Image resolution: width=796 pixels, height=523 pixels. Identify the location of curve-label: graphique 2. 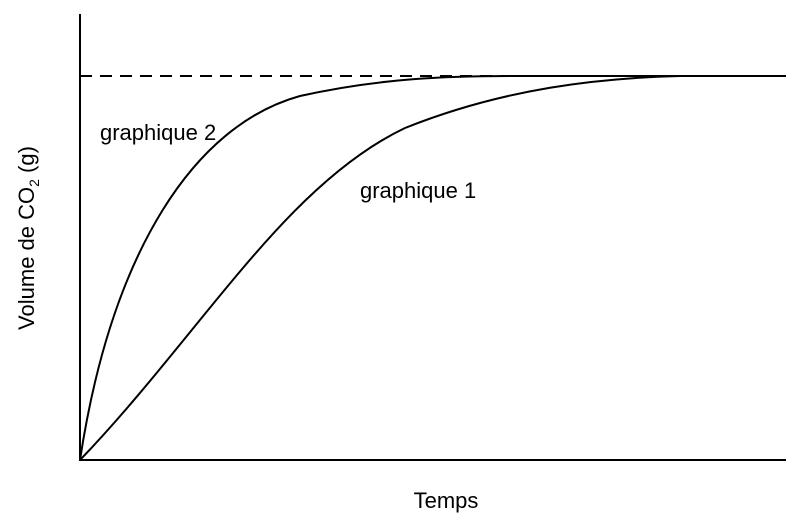
(158, 132).